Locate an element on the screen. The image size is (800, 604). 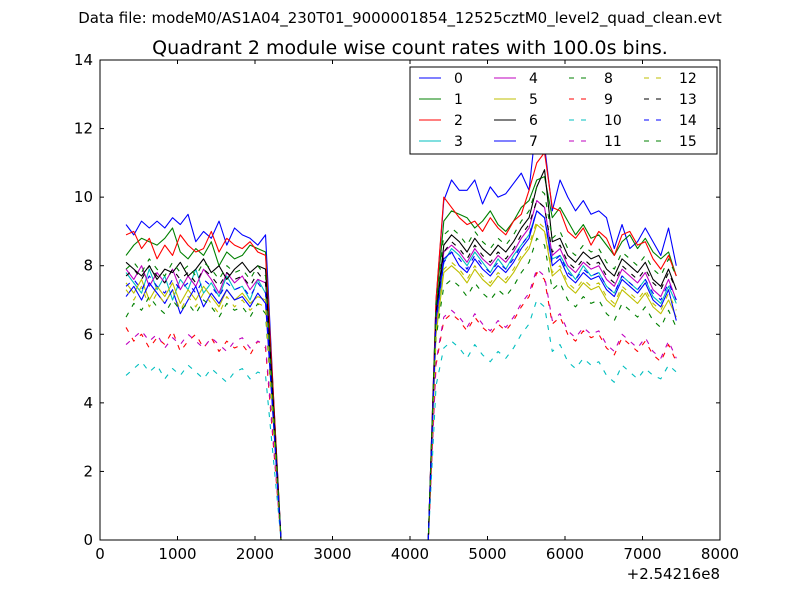
legend-label-9: 9 is located at coordinates (608, 100).